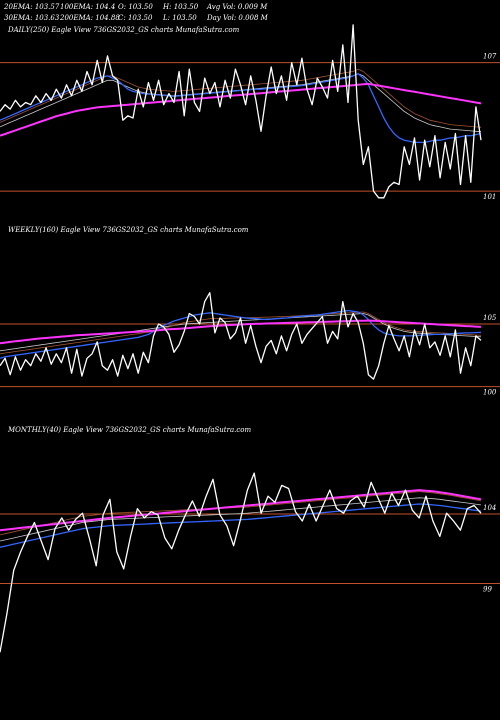 The height and width of the screenshot is (720, 500). Describe the element at coordinates (135, 18) in the screenshot. I see `header-close: C: 103.50` at that location.